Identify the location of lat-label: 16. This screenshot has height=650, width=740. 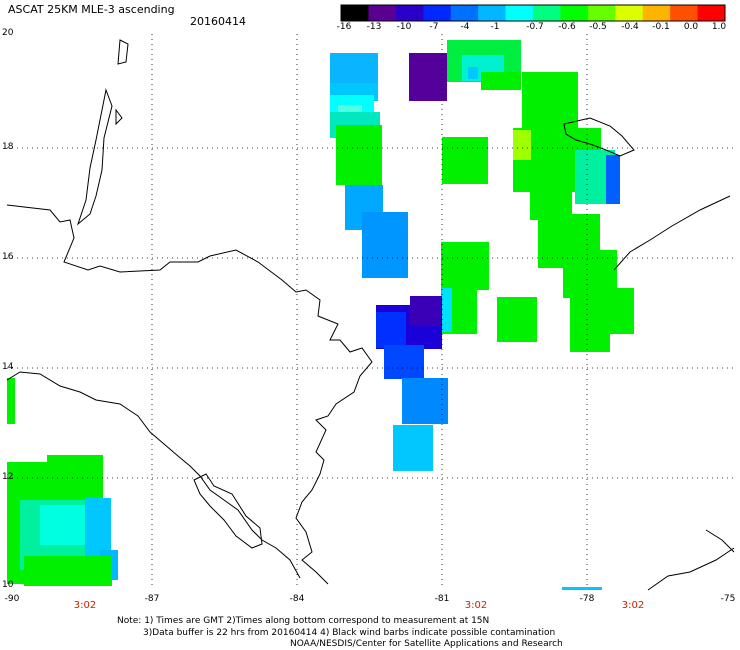
(8, 257).